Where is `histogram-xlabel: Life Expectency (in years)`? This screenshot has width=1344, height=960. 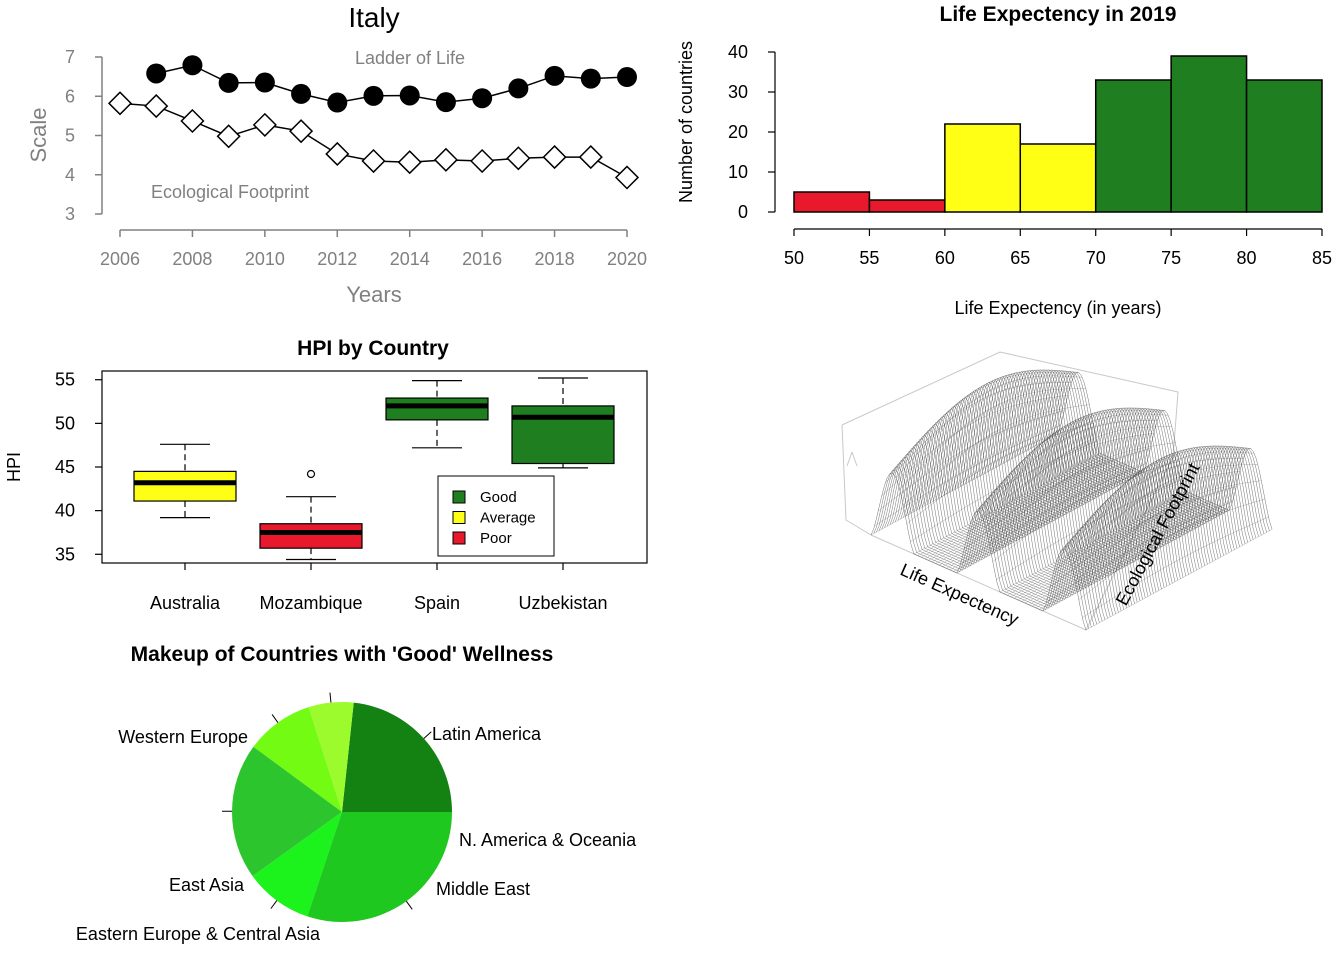 histogram-xlabel: Life Expectency (in years) is located at coordinates (1057, 308).